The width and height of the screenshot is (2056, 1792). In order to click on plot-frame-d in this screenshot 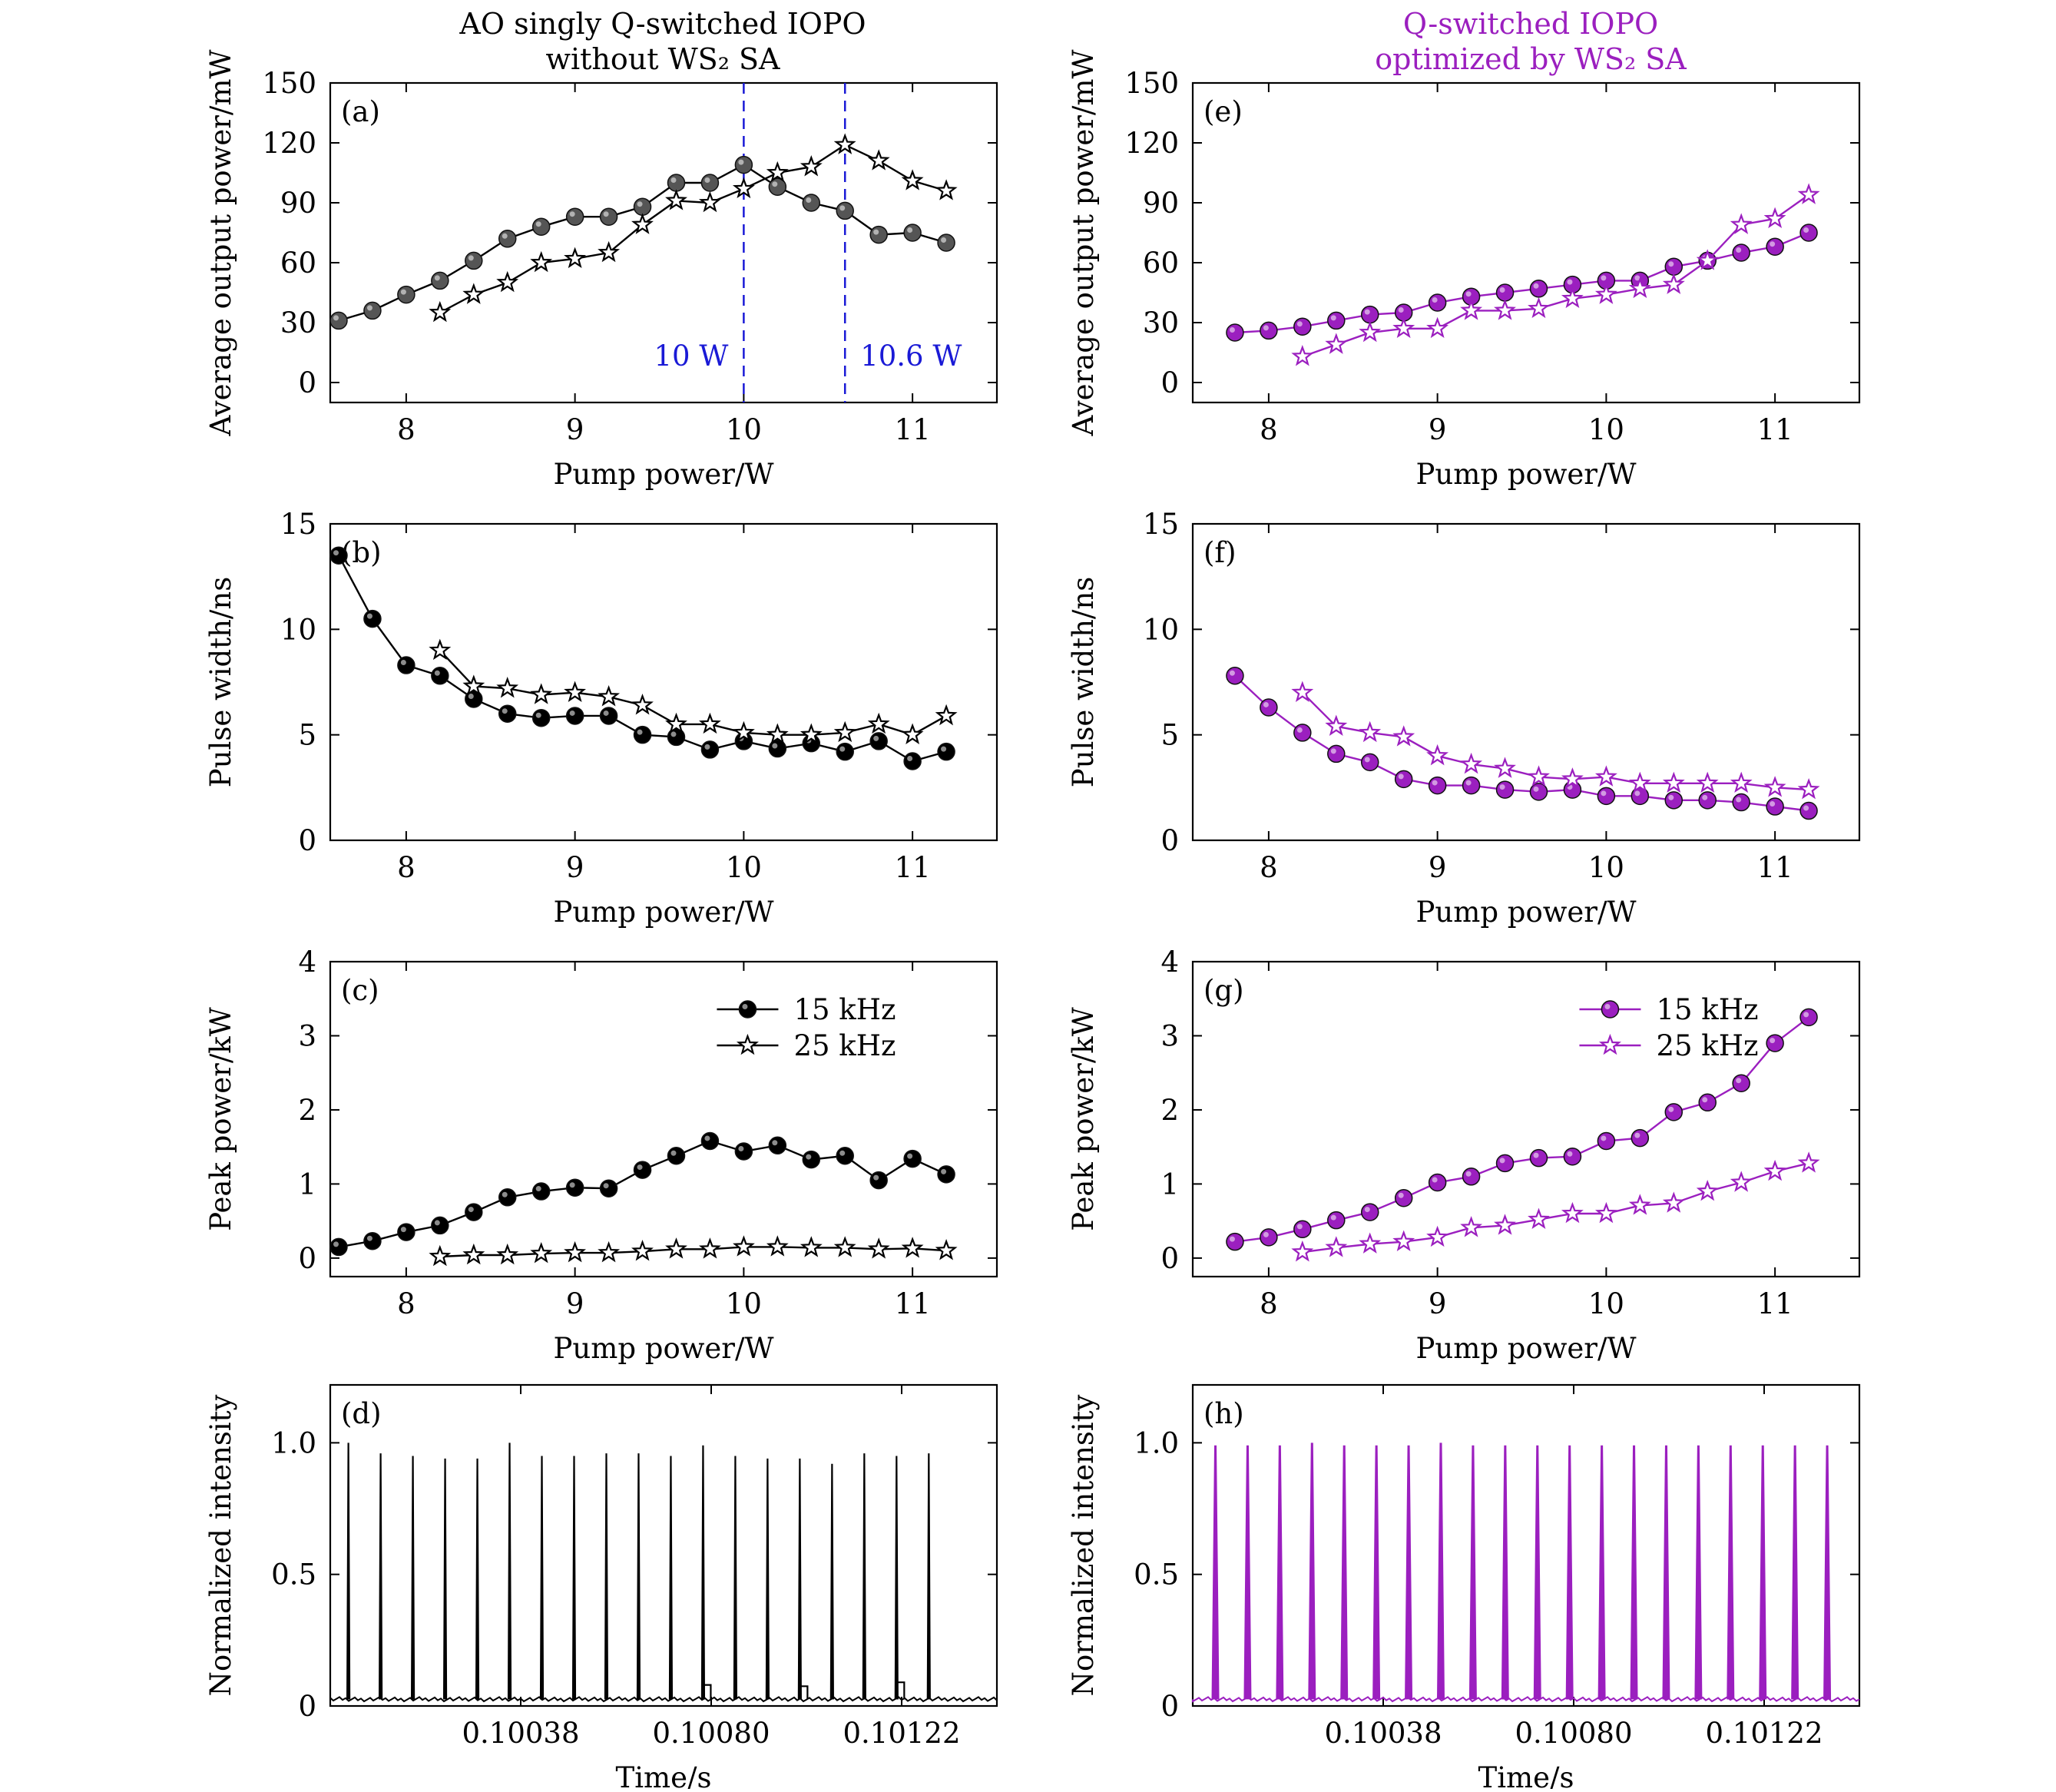, I will do `click(663, 1545)`.